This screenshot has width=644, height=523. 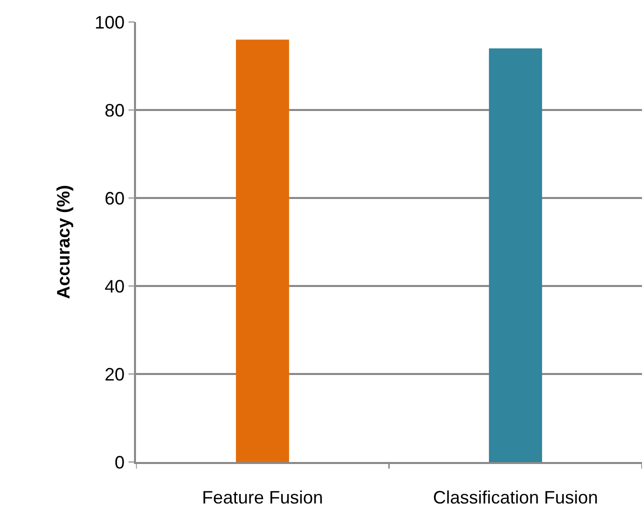 I want to click on x-tick-label: Classification Fusion, so click(x=515, y=497).